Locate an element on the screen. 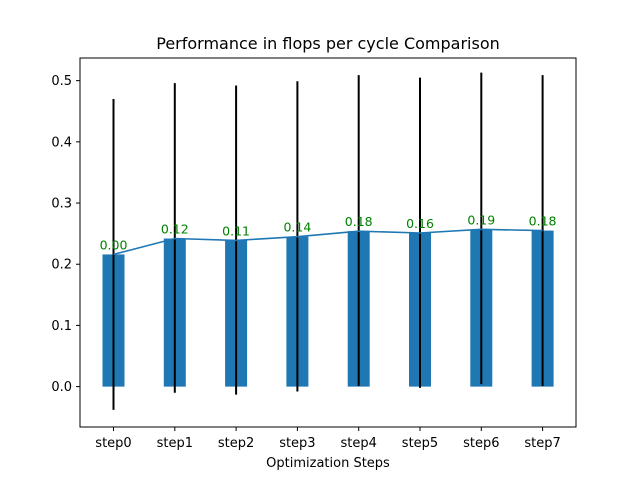 This screenshot has width=640, height=484. y-tick-label-0.3: 0.3 is located at coordinates (61, 204).